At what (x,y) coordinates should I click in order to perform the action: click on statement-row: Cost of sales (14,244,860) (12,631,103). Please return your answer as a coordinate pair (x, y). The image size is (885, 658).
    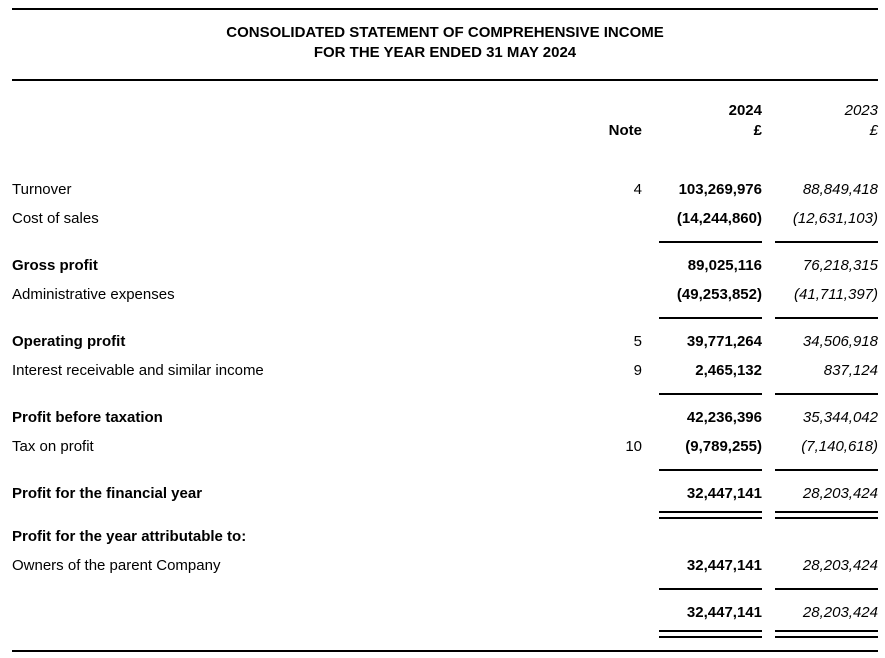
    Looking at the image, I should click on (445, 218).